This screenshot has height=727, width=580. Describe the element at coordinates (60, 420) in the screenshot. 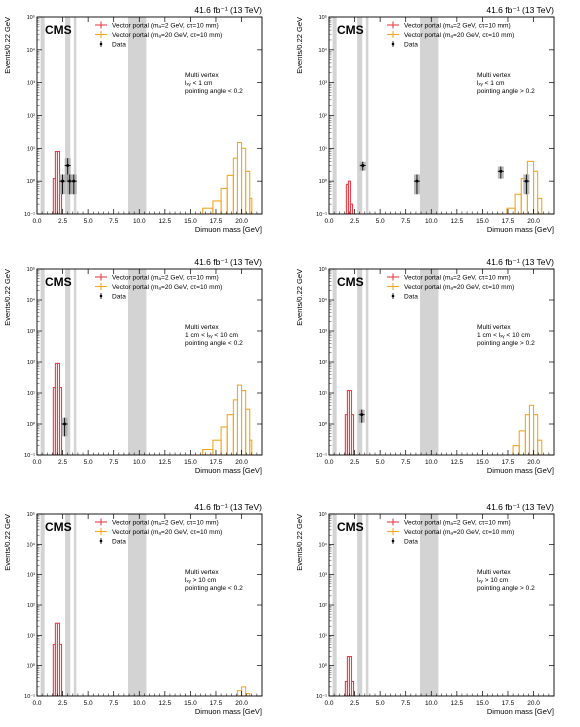

I see `signal-2gev-bin` at that location.